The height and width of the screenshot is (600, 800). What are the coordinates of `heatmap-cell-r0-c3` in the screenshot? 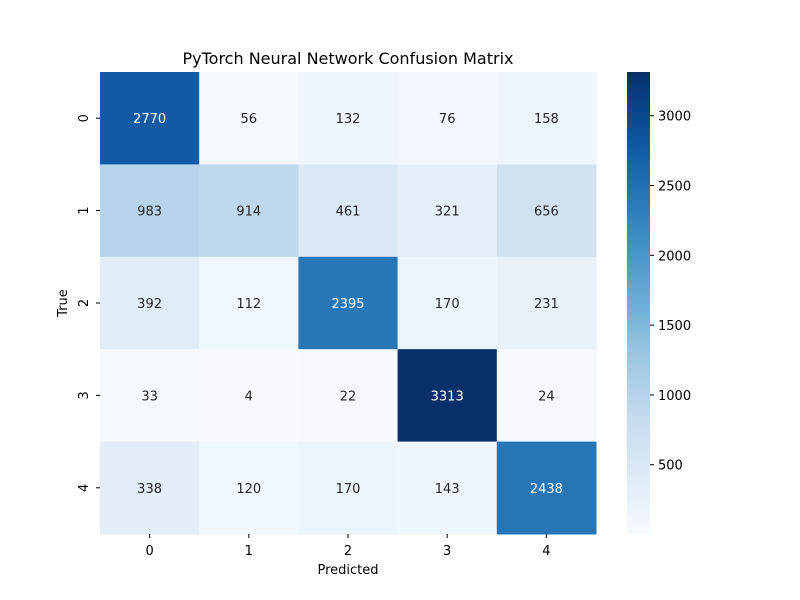 It's located at (447, 118).